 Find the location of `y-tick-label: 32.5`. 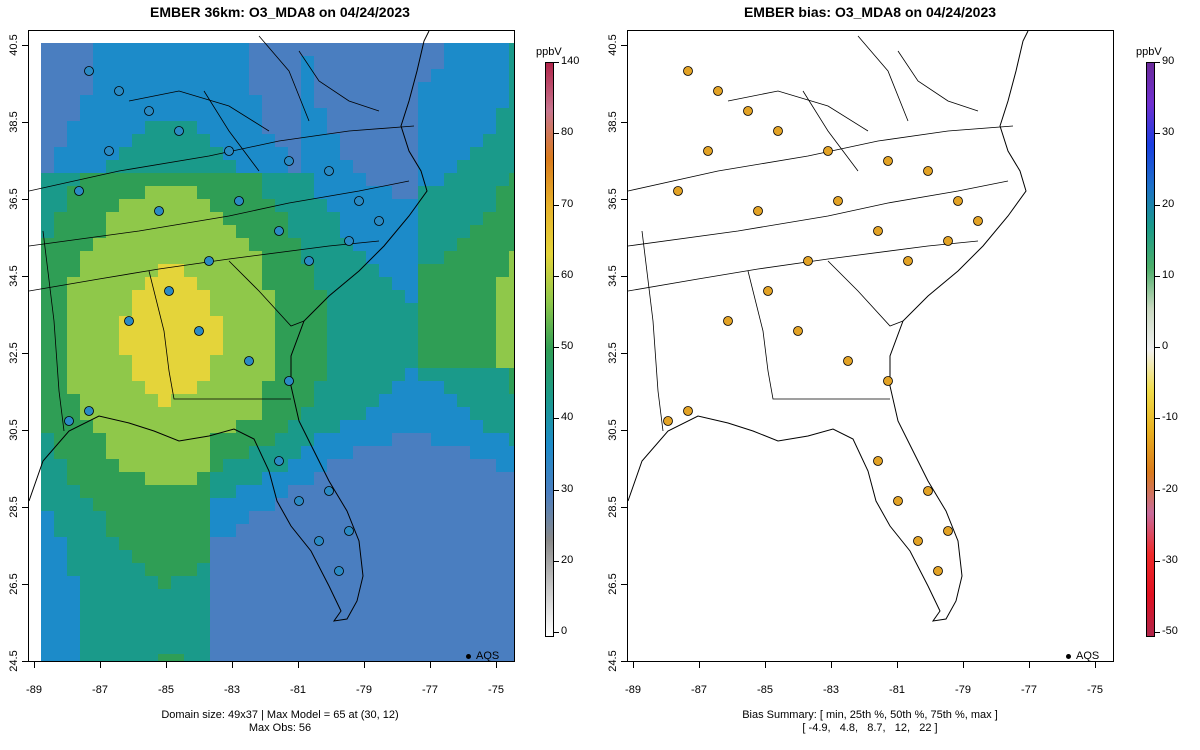

y-tick-label: 32.5 is located at coordinates (613, 353).